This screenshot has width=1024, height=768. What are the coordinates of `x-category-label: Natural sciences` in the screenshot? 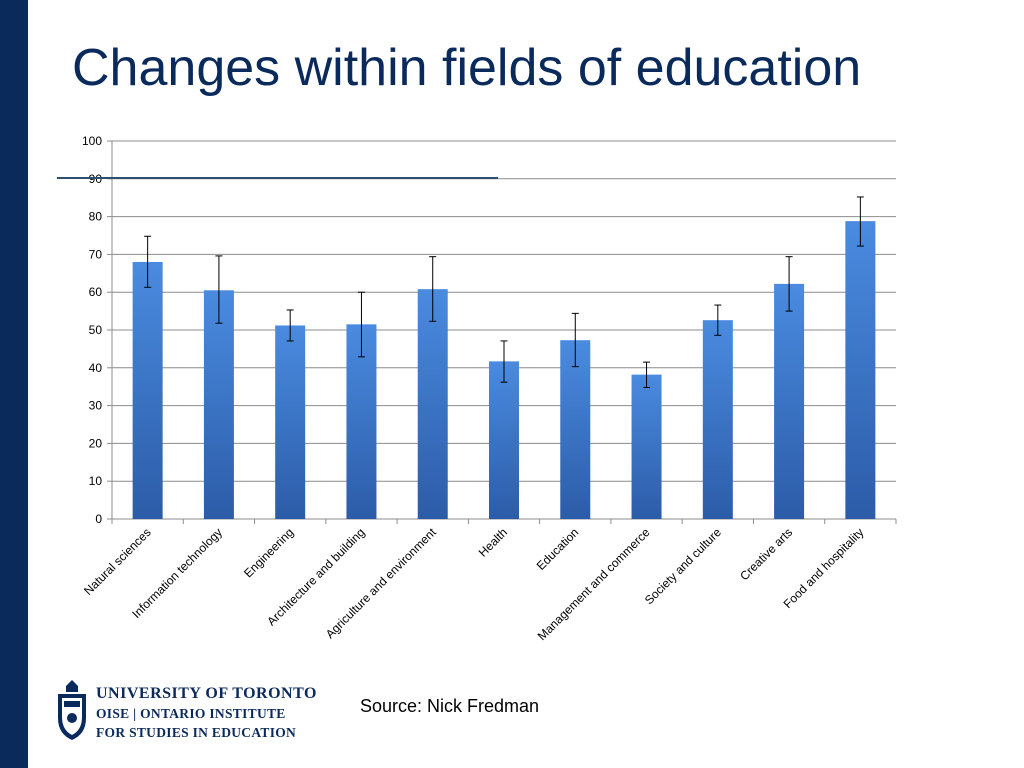 It's located at (117, 561).